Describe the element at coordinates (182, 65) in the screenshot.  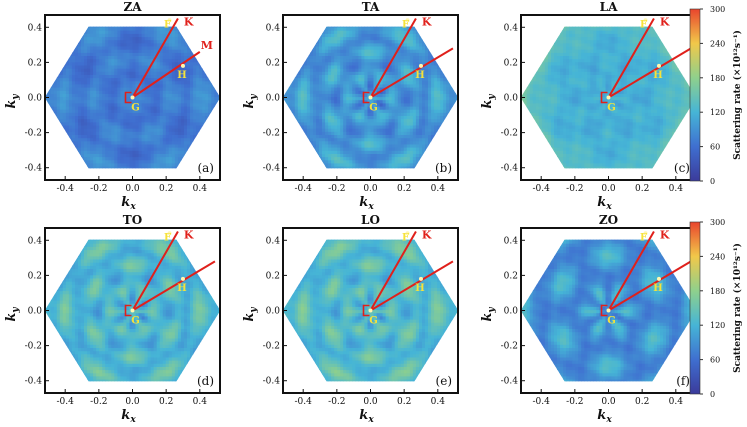
I see `point-h` at that location.